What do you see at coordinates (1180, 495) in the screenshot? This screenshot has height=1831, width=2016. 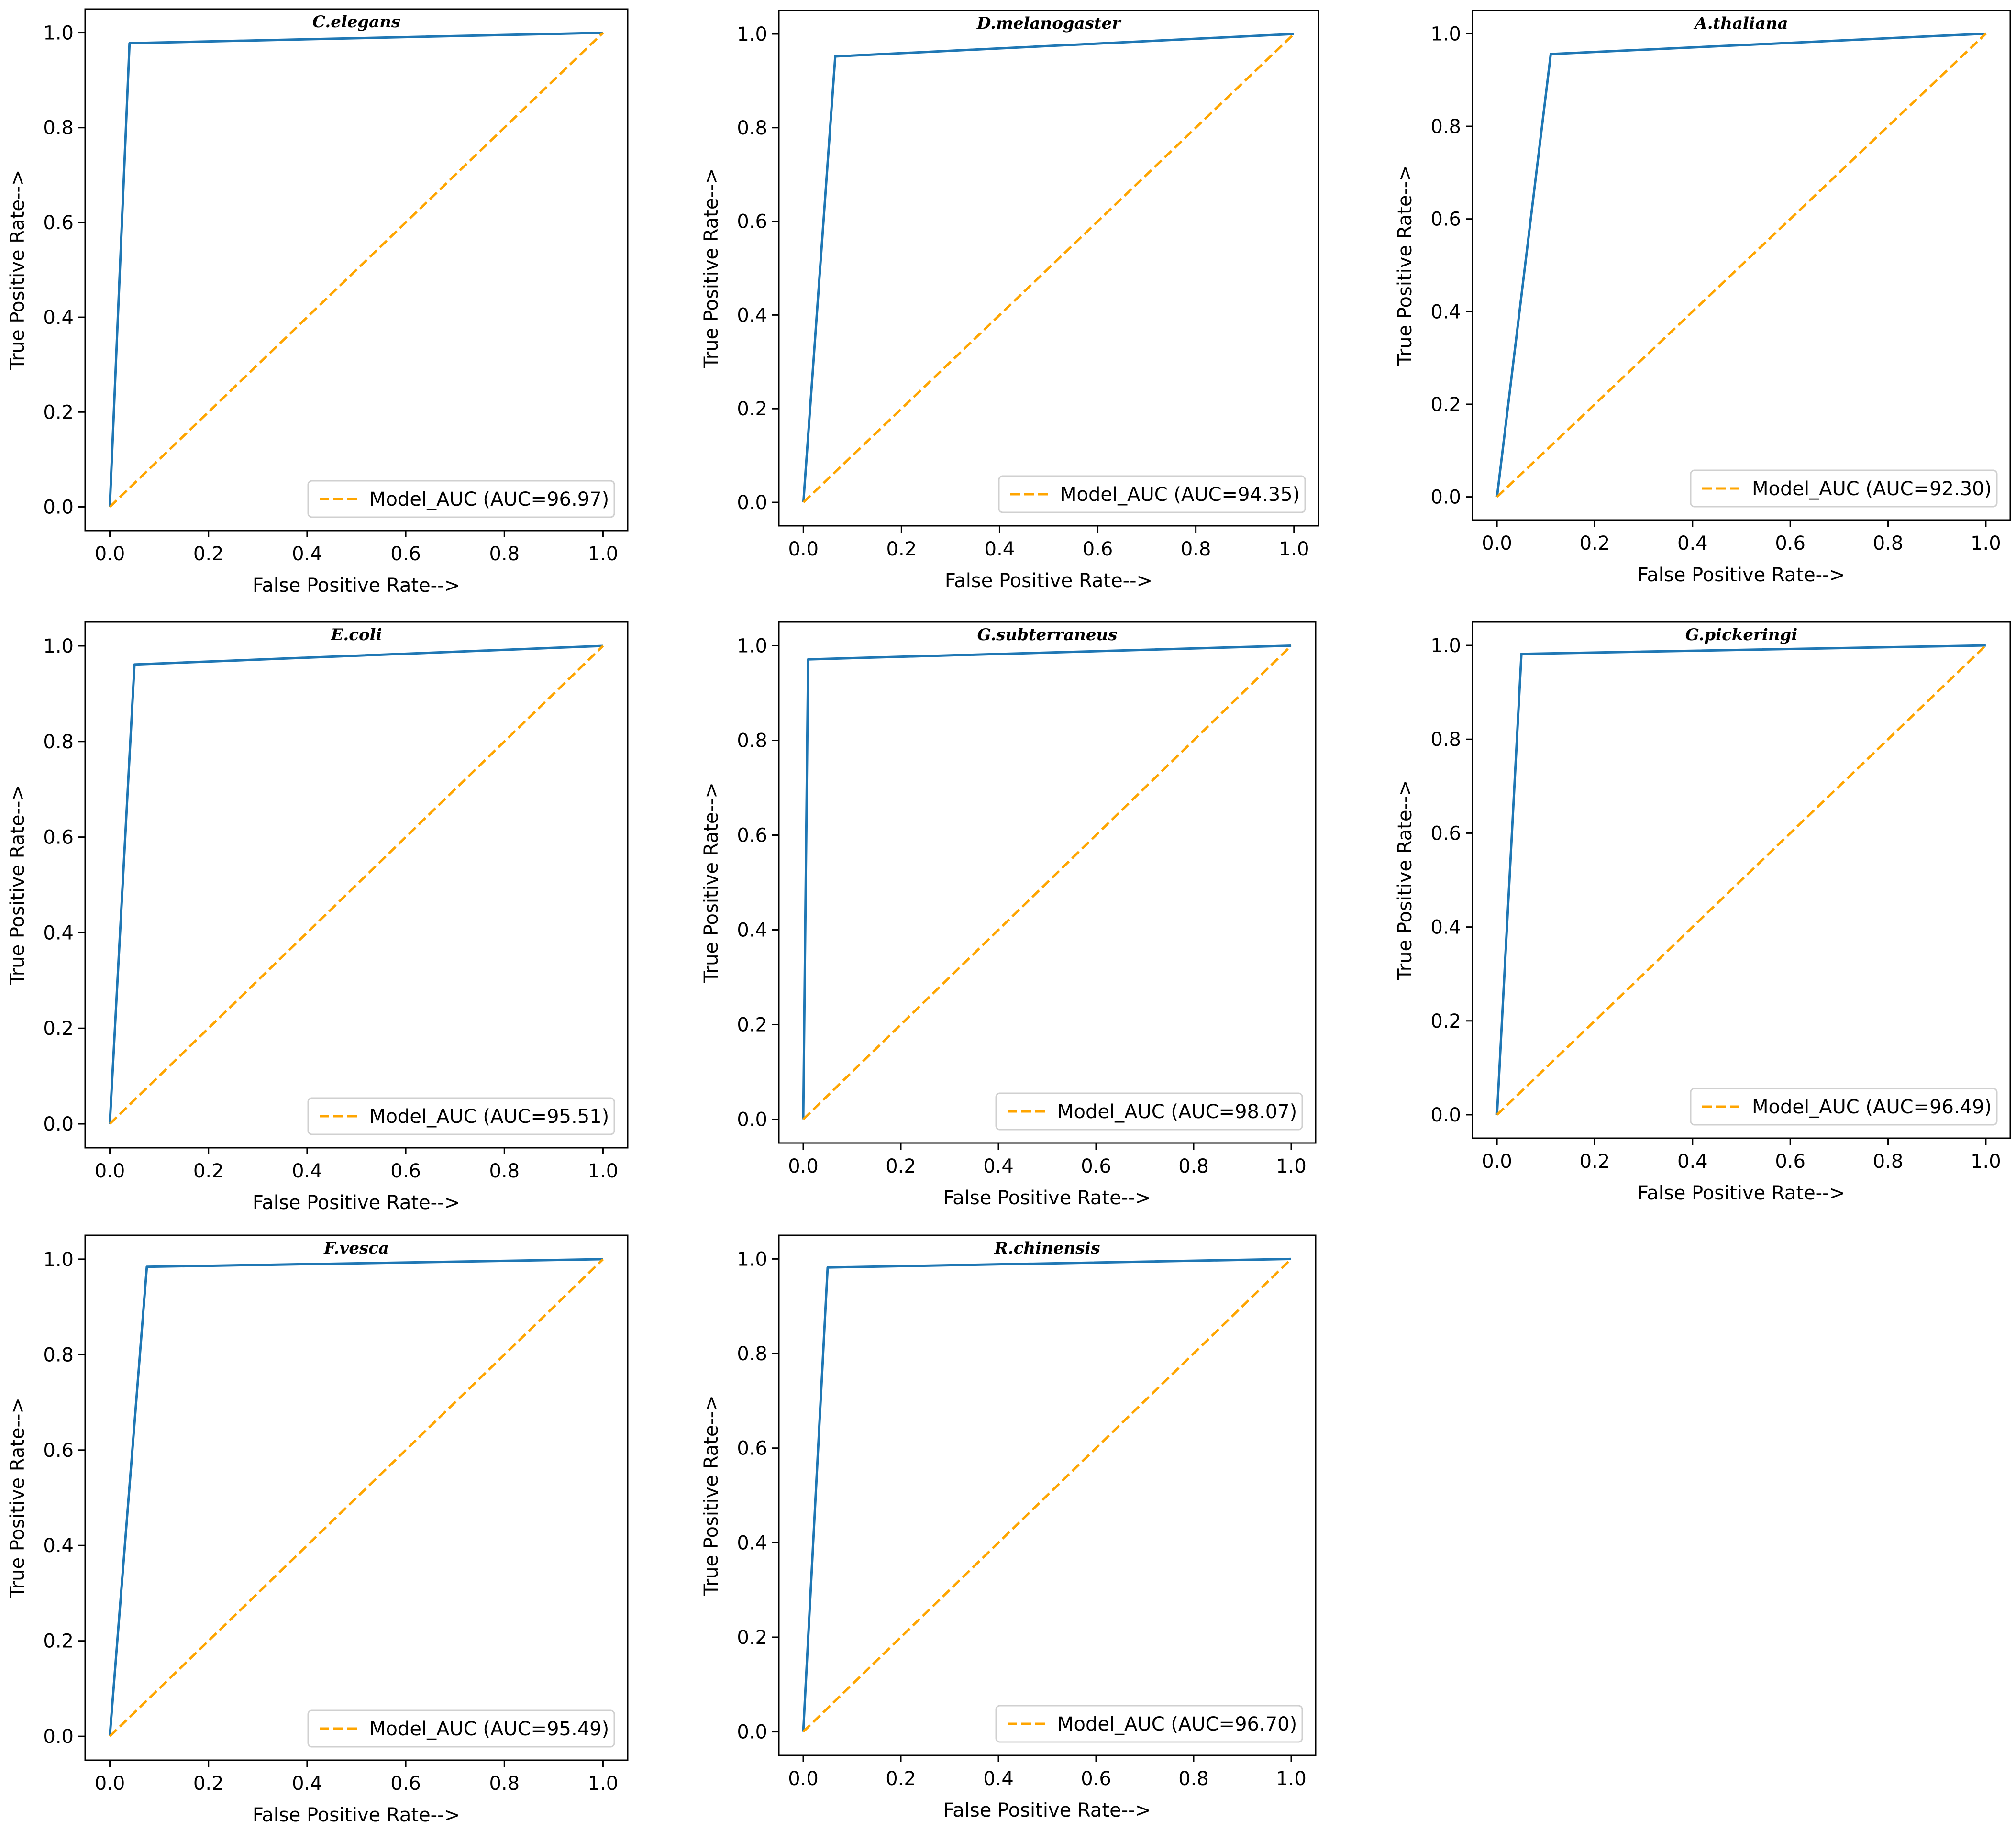 I see `legend-label: Model_AUC (AUC=94.35)` at bounding box center [1180, 495].